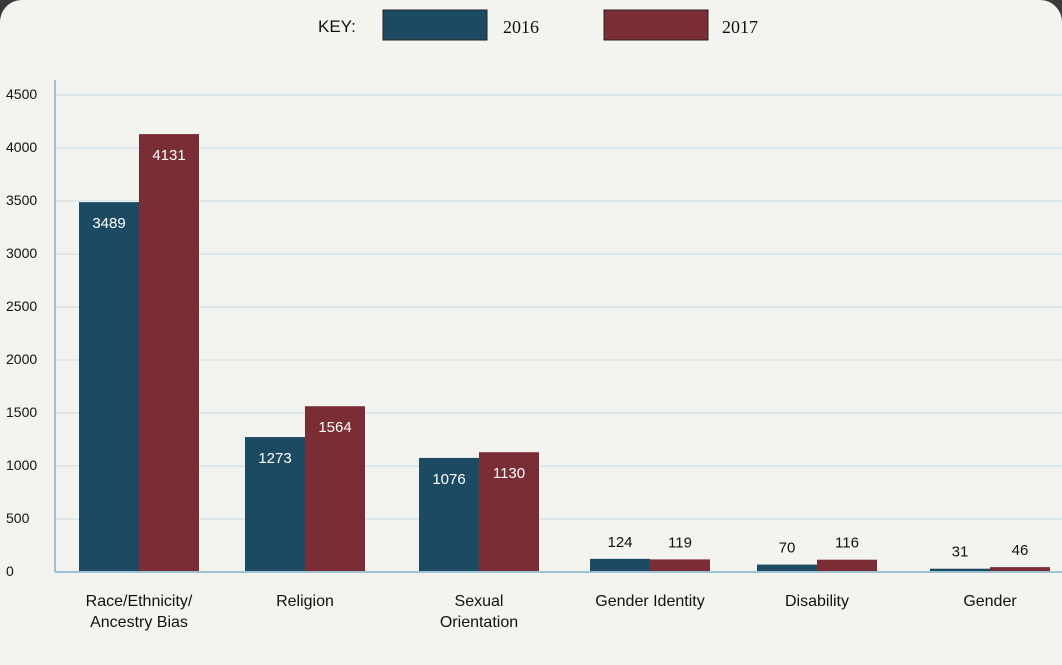 The image size is (1062, 665). I want to click on data-label-2016: 31, so click(960, 552).